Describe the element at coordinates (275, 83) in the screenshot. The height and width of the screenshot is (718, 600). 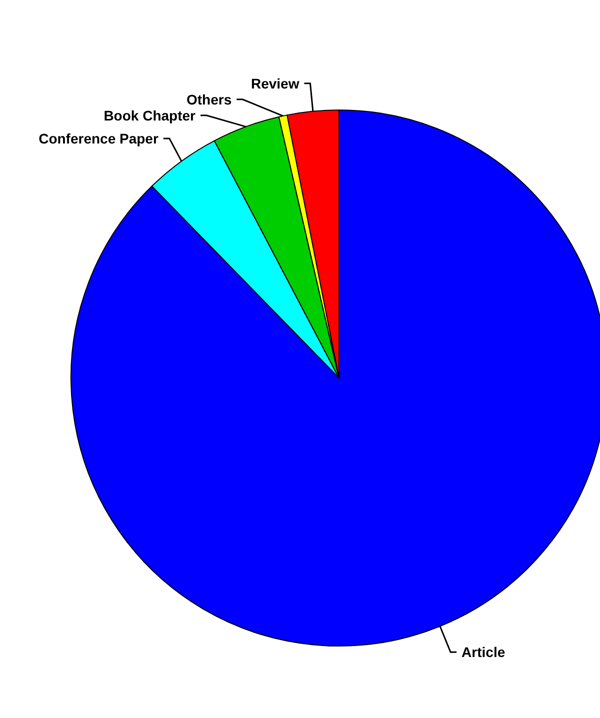
I see `slice-label: Review` at that location.